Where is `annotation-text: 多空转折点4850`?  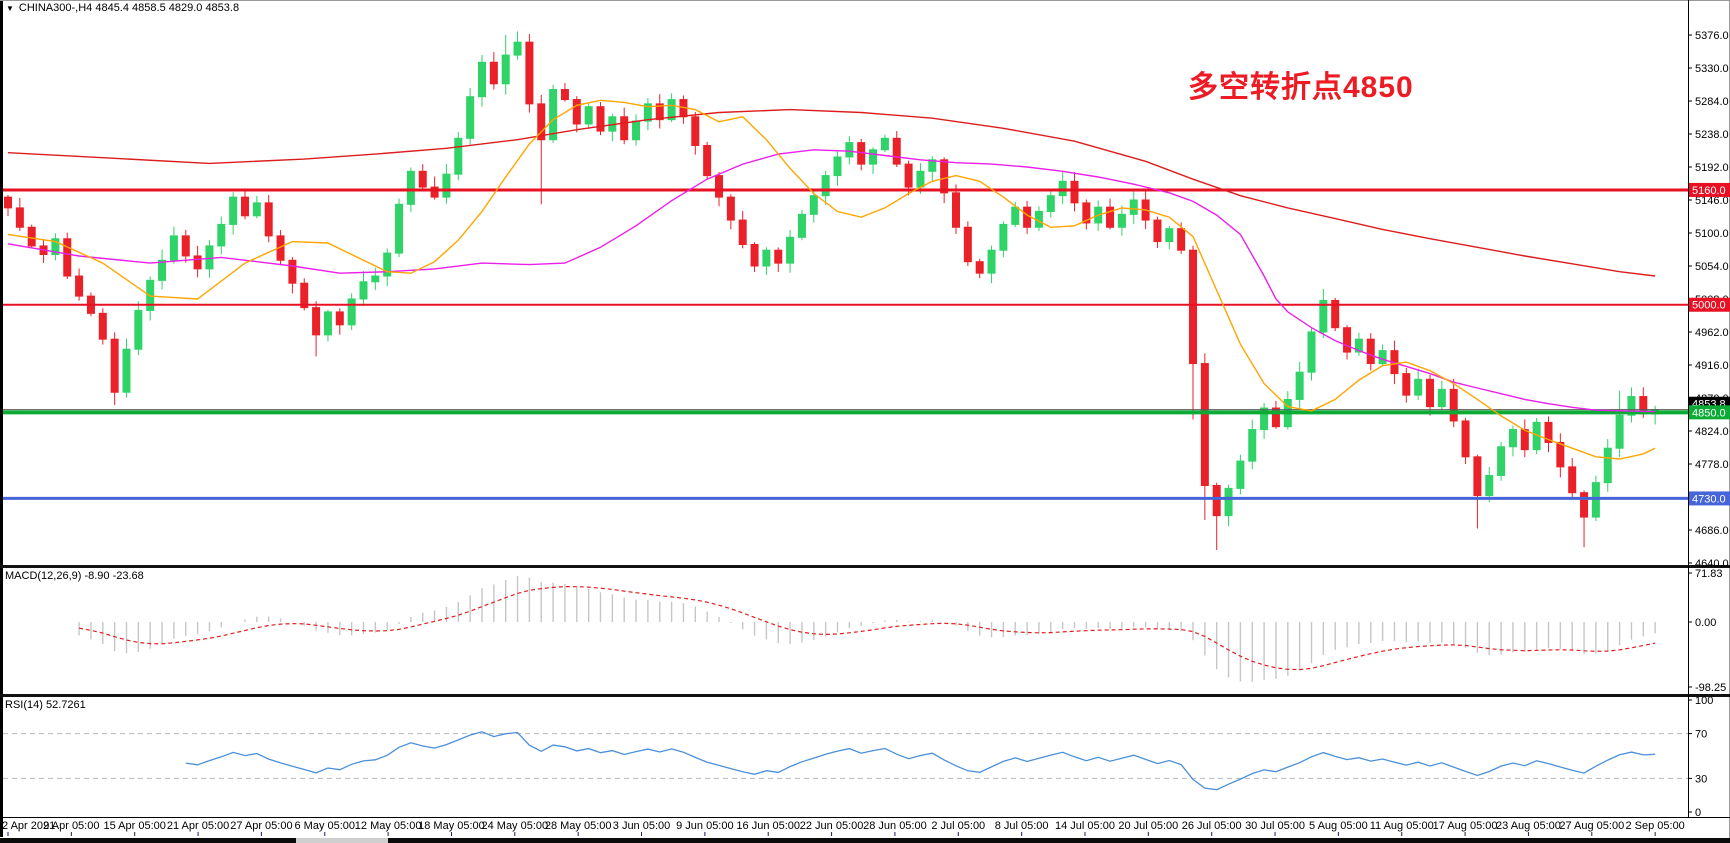 annotation-text: 多空转折点4850 is located at coordinates (1301, 87).